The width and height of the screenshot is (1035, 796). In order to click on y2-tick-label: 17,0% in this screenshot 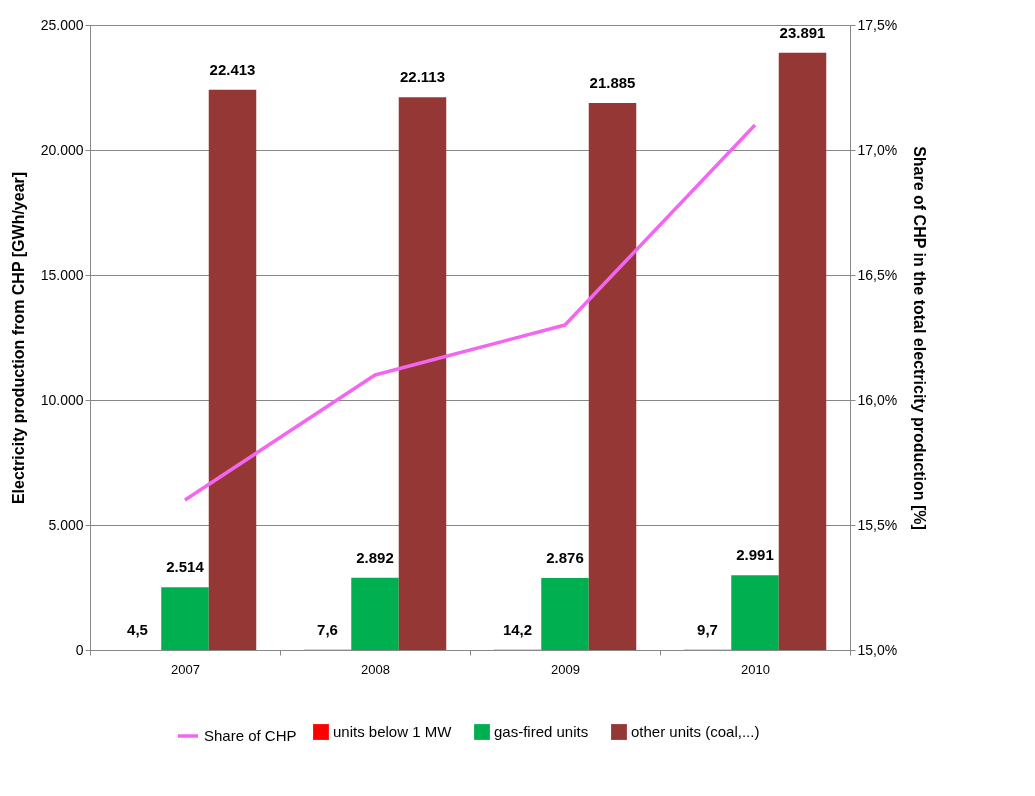, I will do `click(877, 149)`.